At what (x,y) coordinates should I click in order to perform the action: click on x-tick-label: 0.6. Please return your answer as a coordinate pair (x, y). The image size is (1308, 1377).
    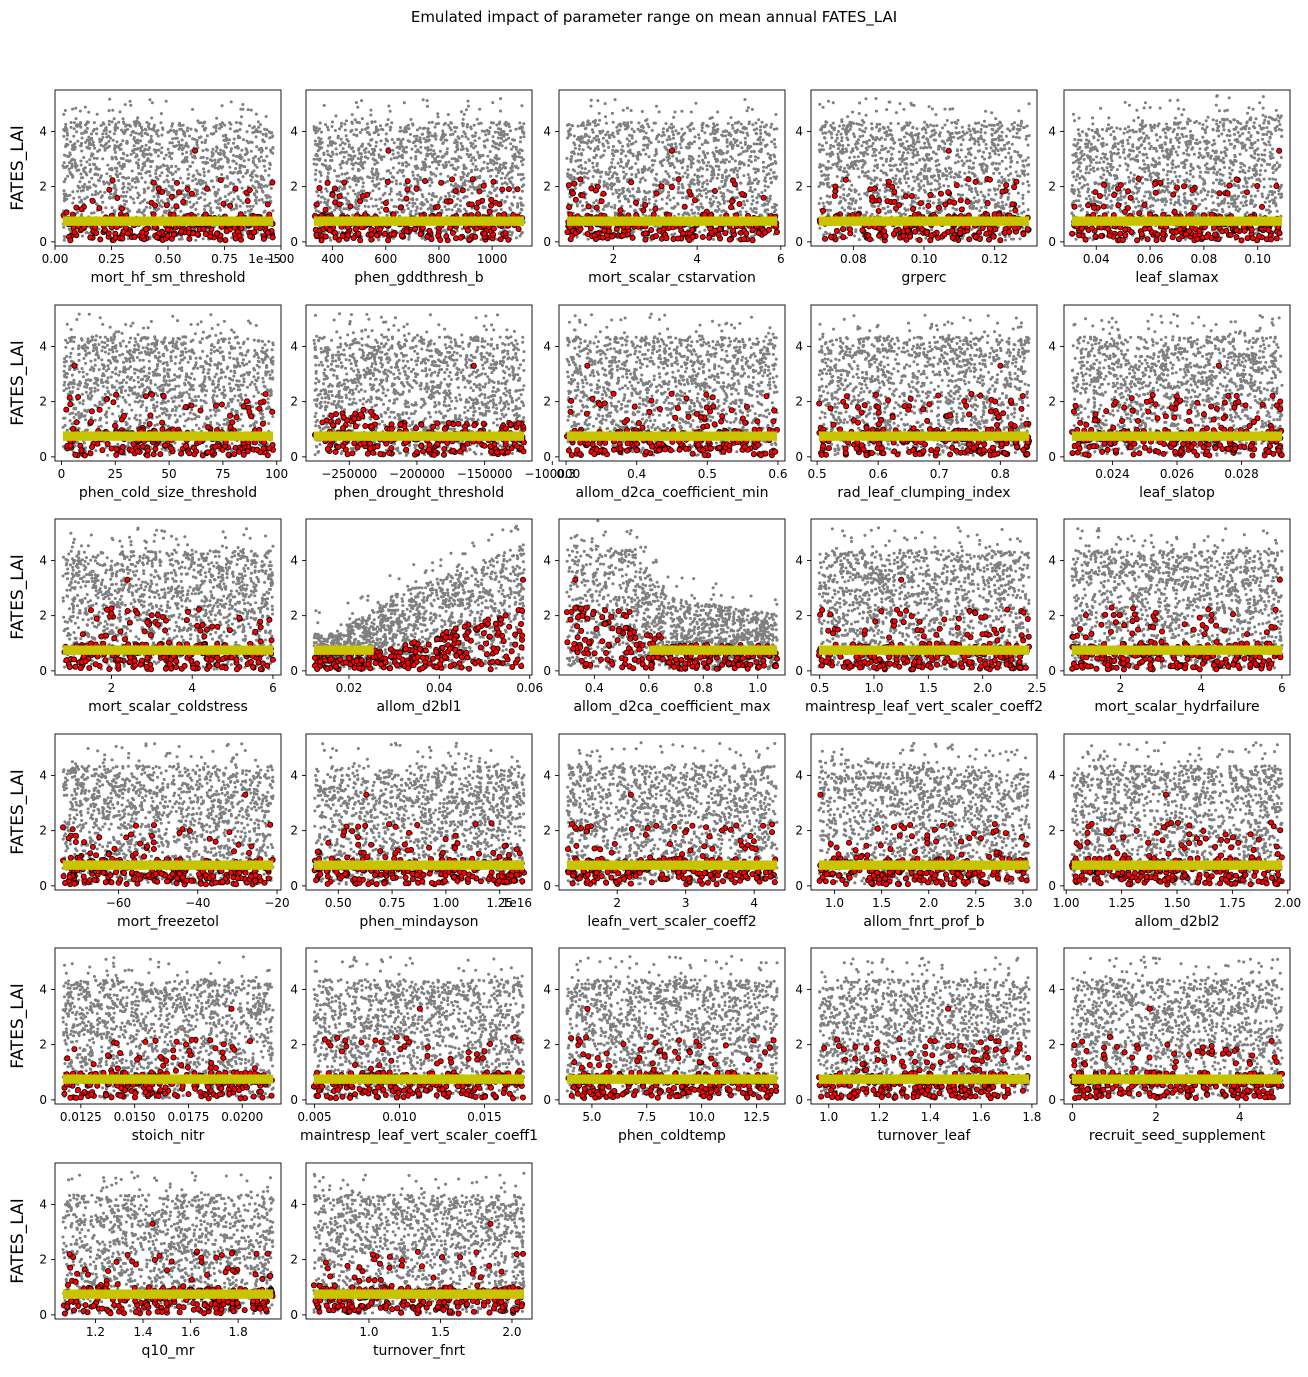
    Looking at the image, I should click on (777, 474).